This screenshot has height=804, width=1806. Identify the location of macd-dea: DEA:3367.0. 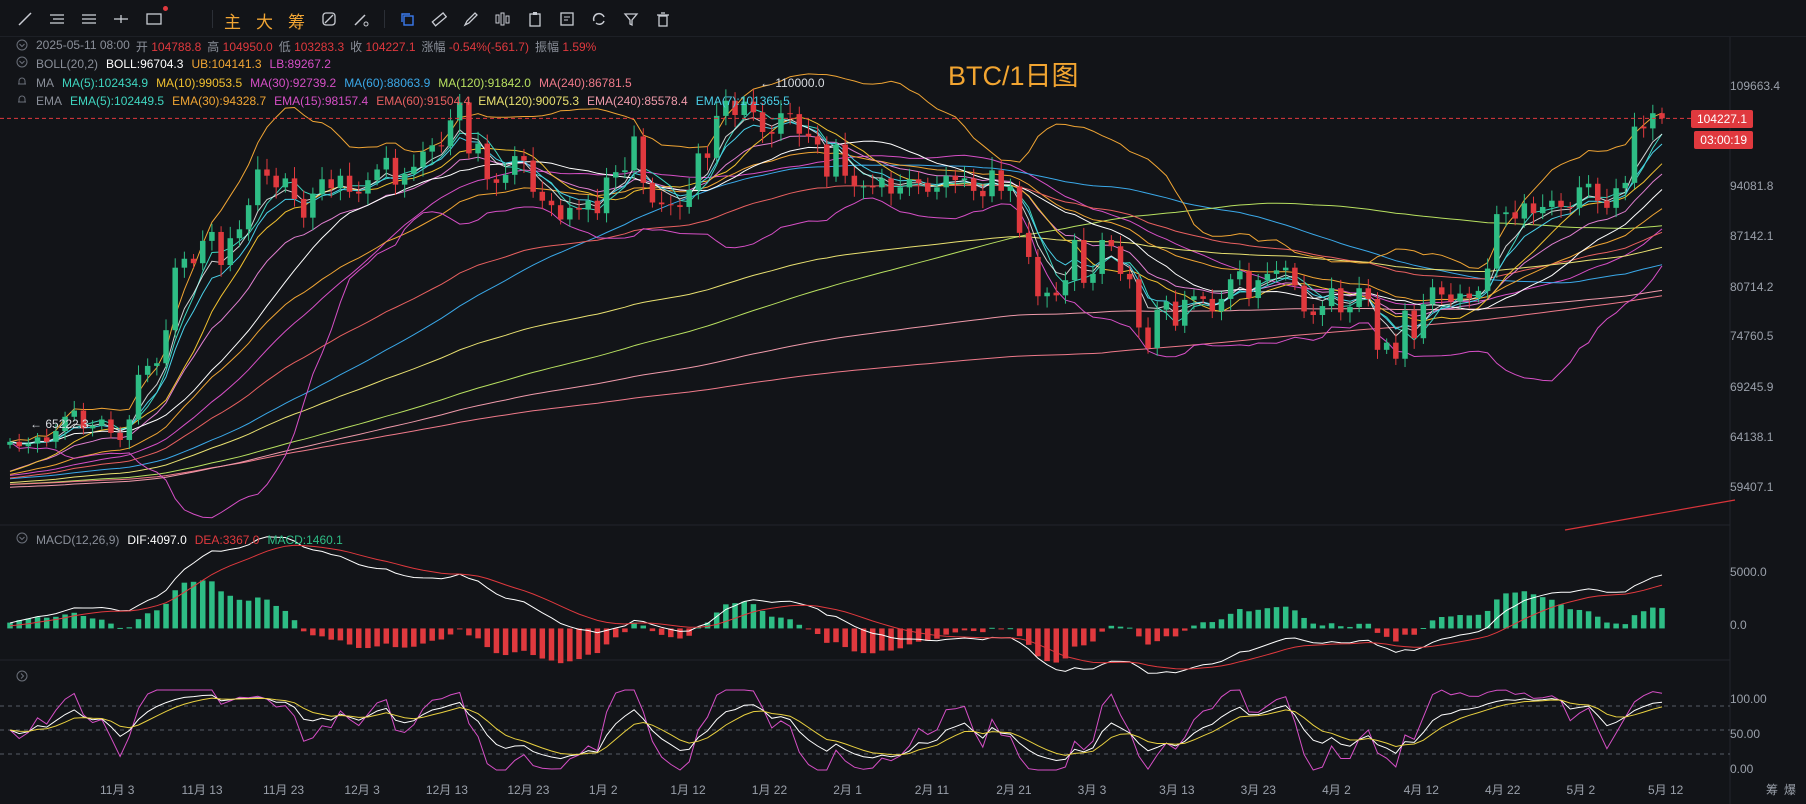
(227, 539).